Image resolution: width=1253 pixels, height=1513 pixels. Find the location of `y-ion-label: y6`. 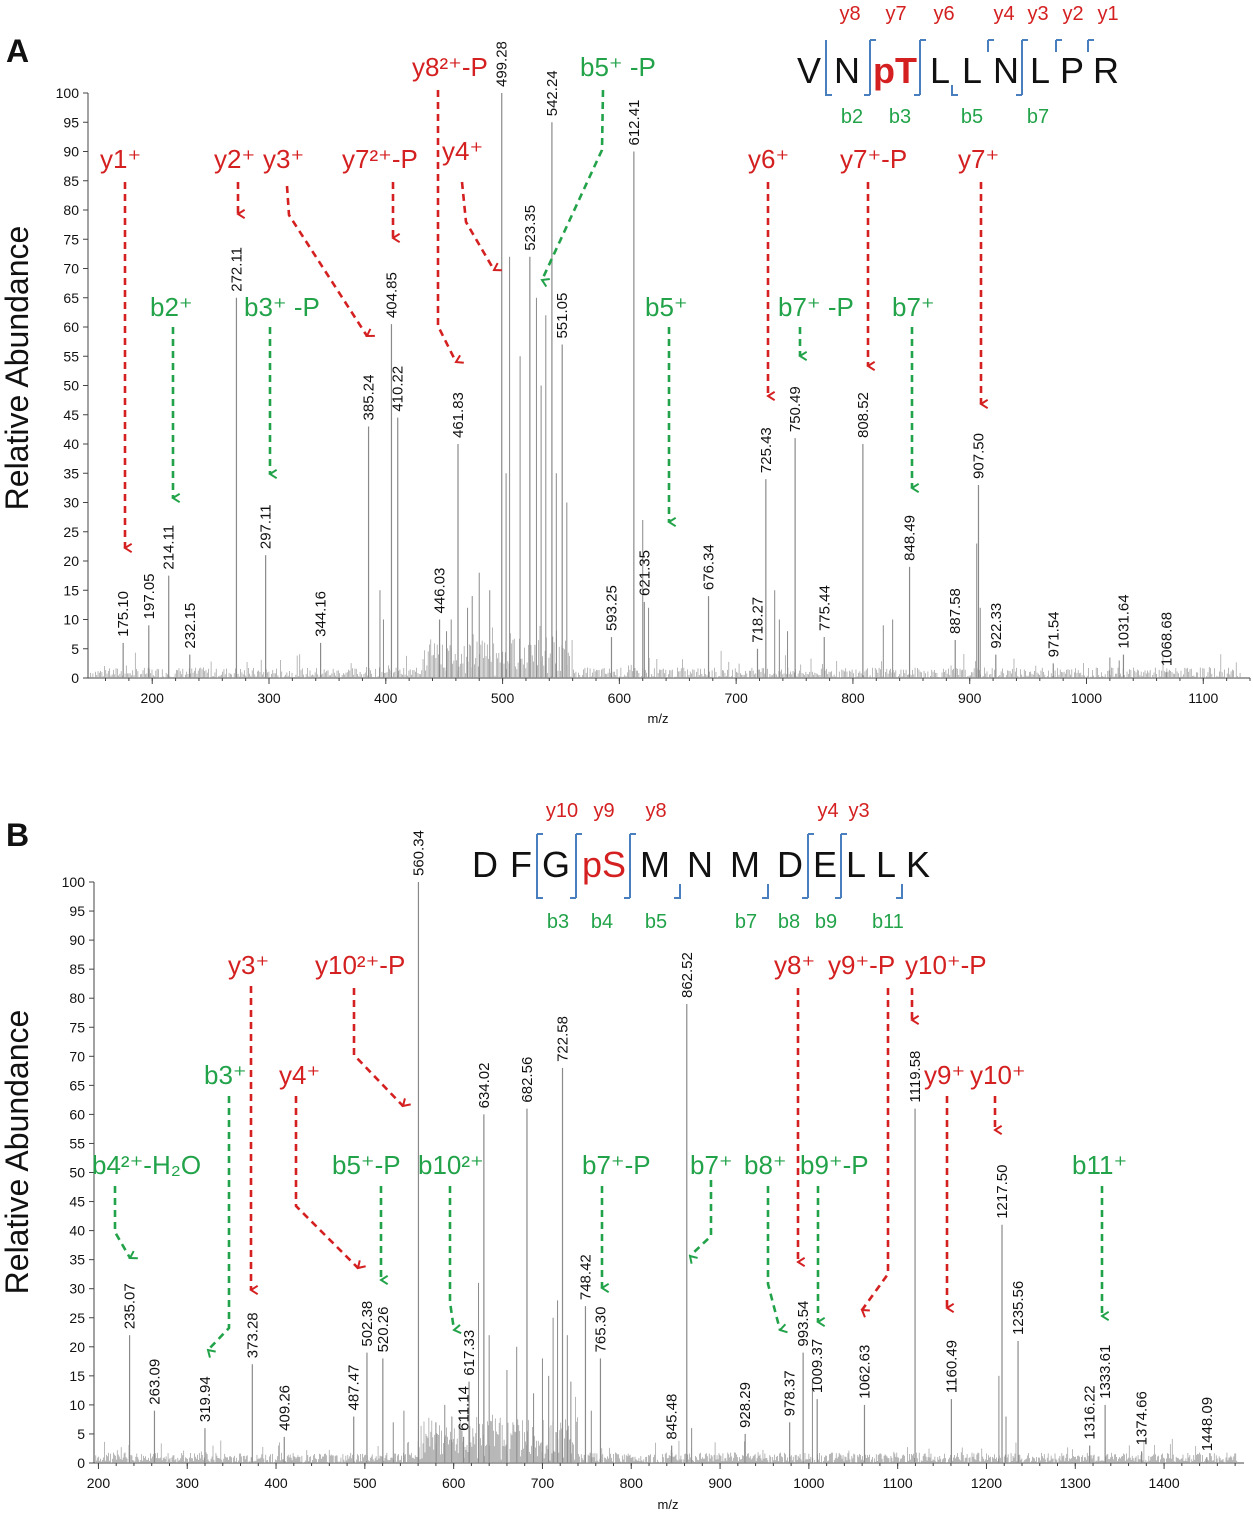

y-ion-label: y6 is located at coordinates (943, 14).